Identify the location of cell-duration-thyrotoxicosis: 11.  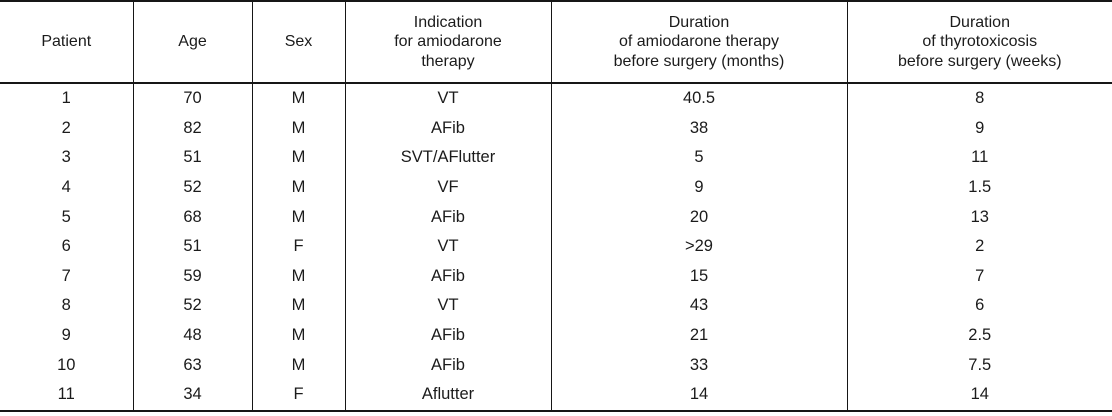
(979, 158).